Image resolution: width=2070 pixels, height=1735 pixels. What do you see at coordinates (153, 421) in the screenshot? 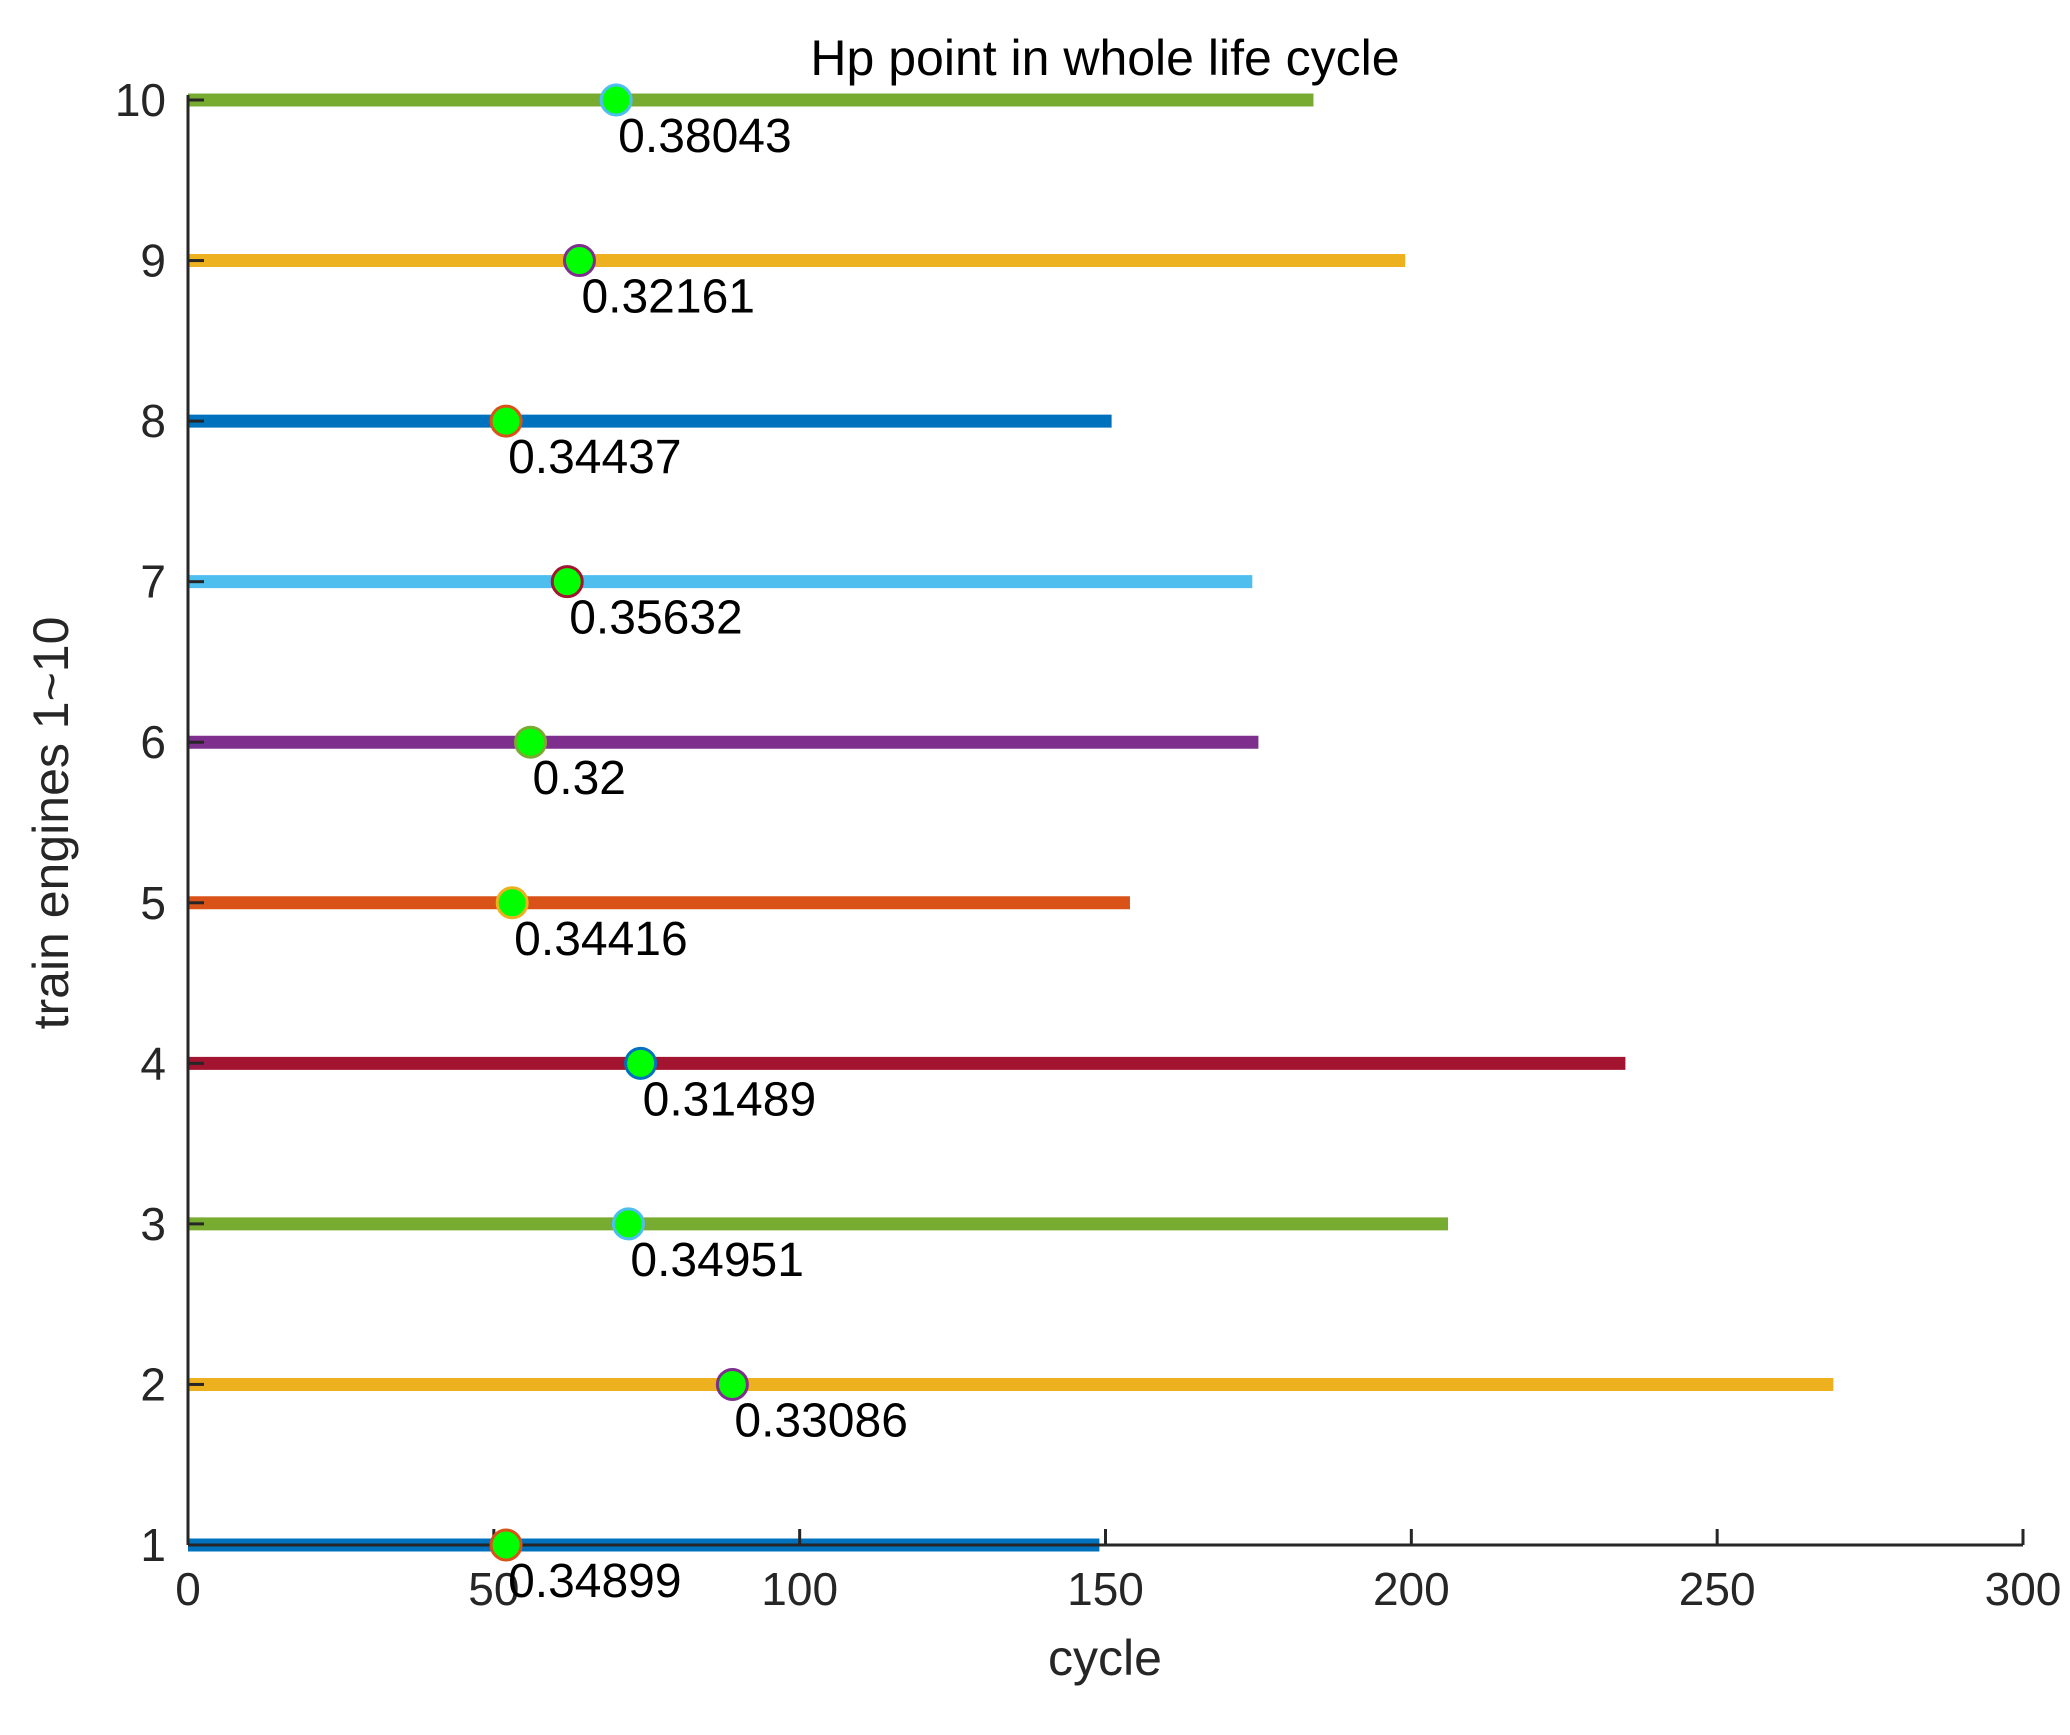
I see `y-tick-label: 8` at bounding box center [153, 421].